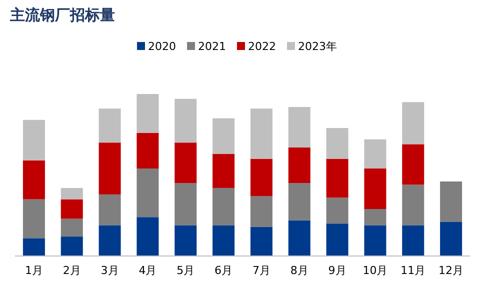 The height and width of the screenshot is (289, 481). I want to click on x-tick-label: 11月, so click(413, 270).